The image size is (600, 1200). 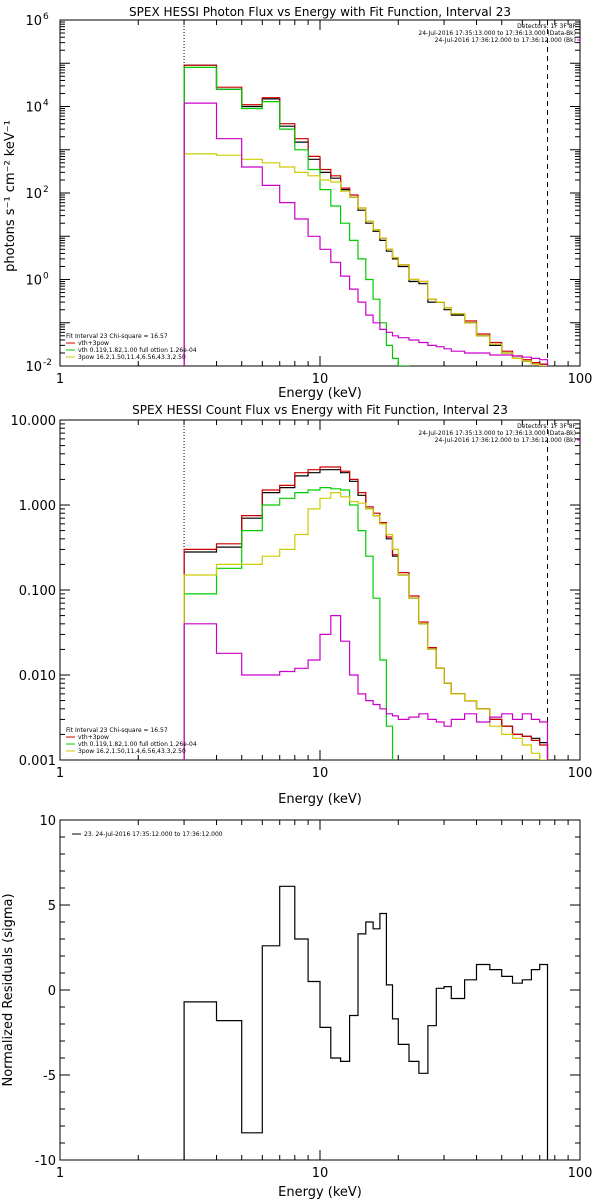 I want to click on y-tick-exponent: 6, so click(x=46, y=17).